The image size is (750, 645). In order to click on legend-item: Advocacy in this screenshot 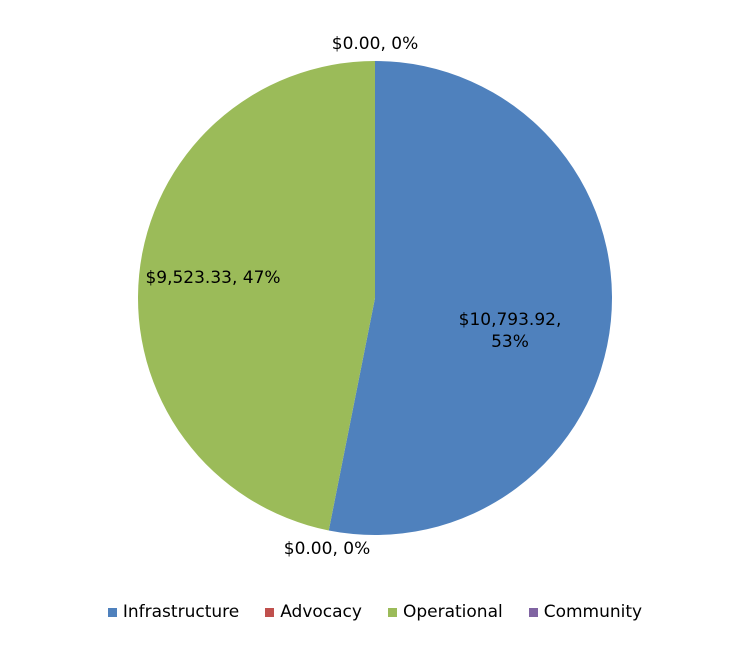, I will do `click(313, 612)`.